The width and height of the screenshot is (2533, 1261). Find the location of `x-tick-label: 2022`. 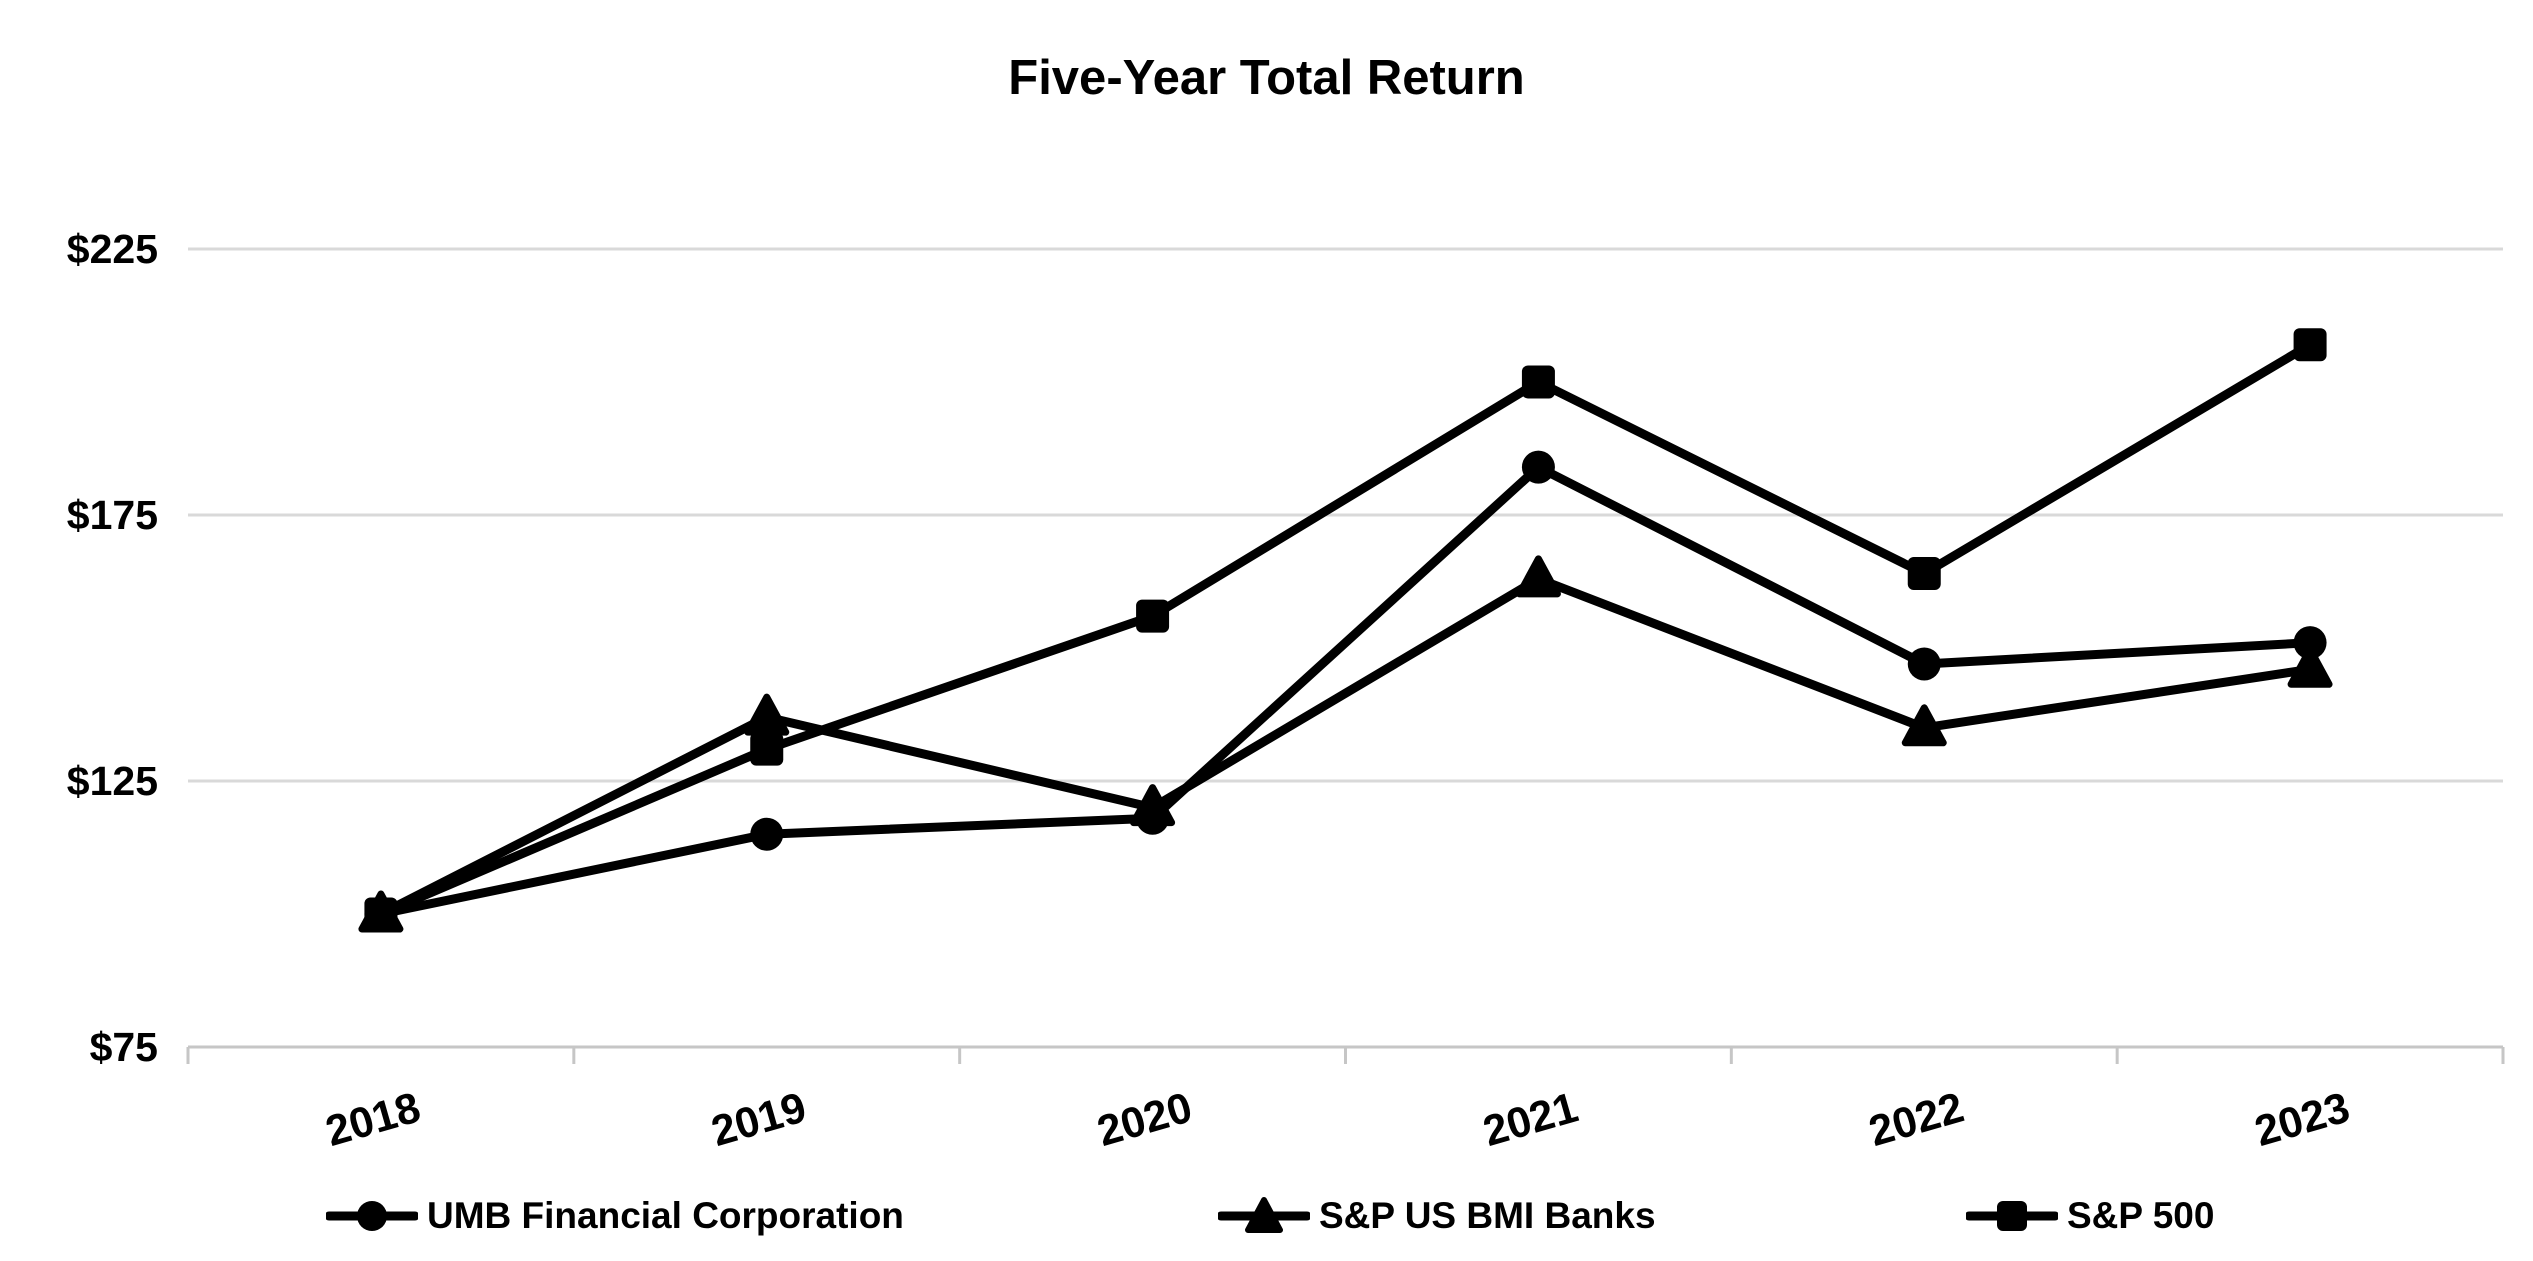

x-tick-label: 2022 is located at coordinates (1916, 1119).